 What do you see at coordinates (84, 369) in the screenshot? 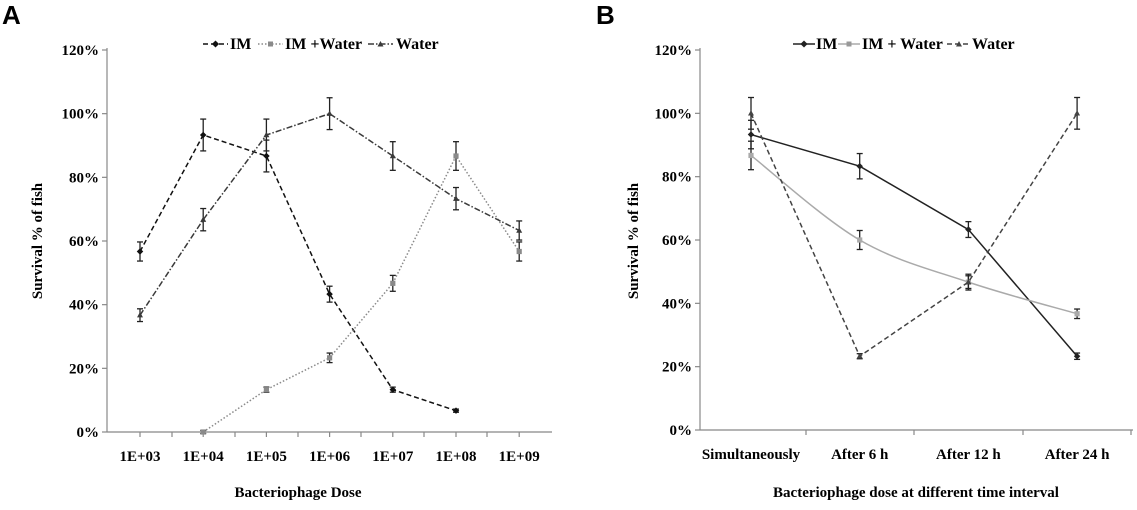
I see `panel-a-ytick-label: 20%` at bounding box center [84, 369].